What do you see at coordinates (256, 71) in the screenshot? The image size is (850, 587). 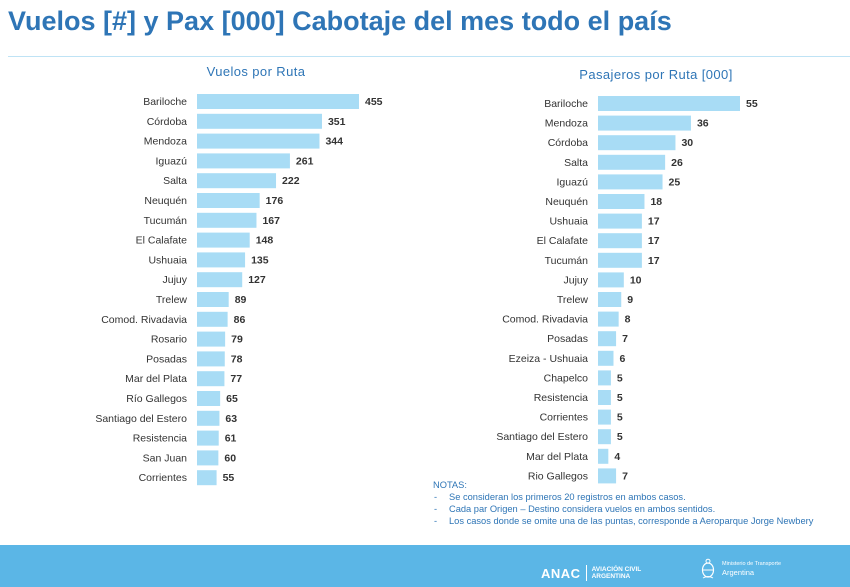 I see `chart-title: Vuelos por Ruta` at bounding box center [256, 71].